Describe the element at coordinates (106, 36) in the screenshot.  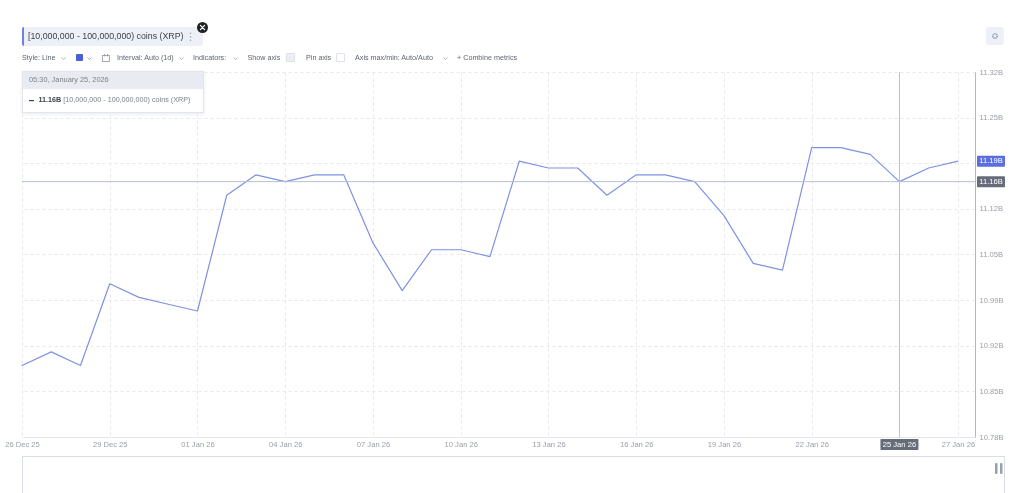
I see `chart-title: [10,000,000 - 100,000,000) coins (XRP)` at that location.